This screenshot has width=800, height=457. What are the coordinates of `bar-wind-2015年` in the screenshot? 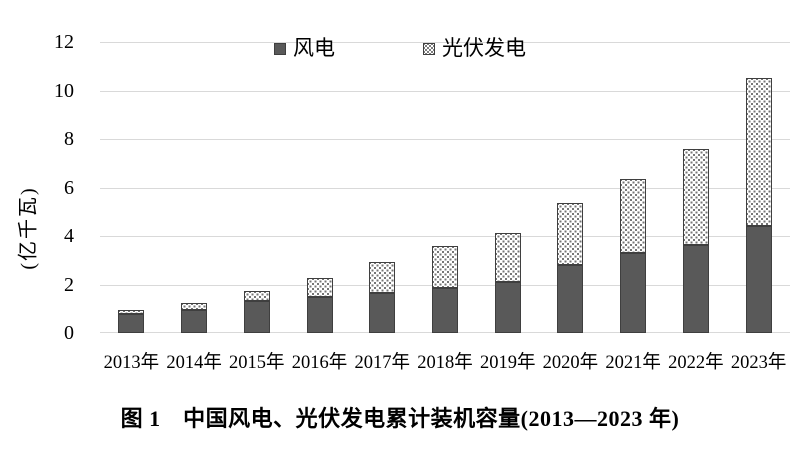 It's located at (256, 317).